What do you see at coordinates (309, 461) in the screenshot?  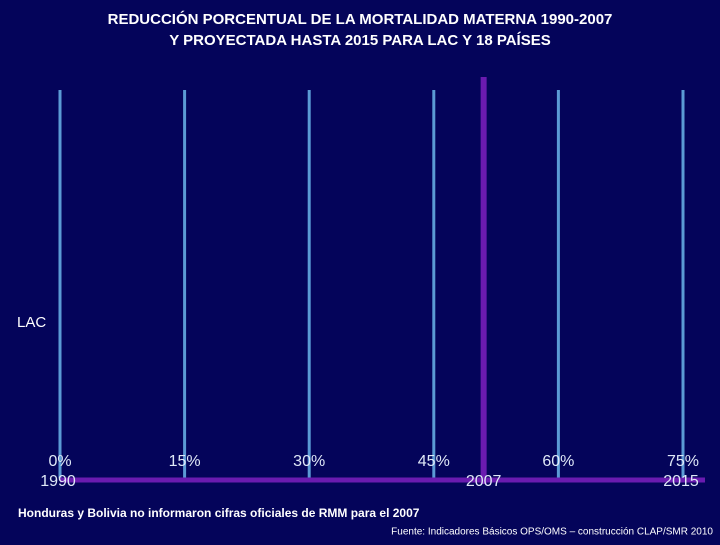 I see `x-tick-label: 30%` at bounding box center [309, 461].